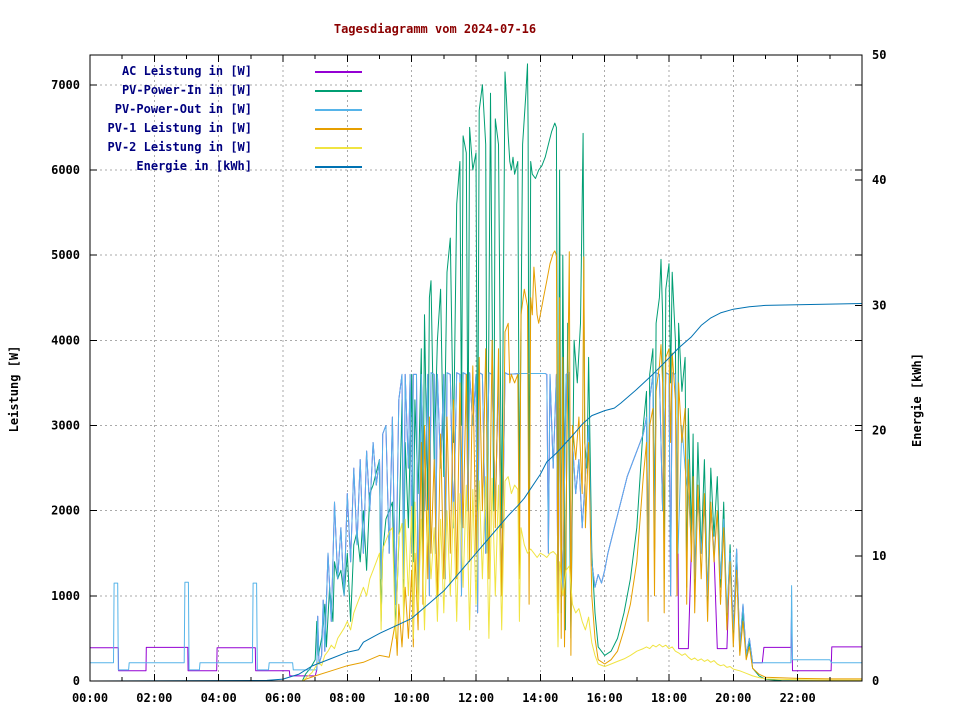  Describe the element at coordinates (154, 698) in the screenshot. I see `x-tick-label: 02:00` at that location.